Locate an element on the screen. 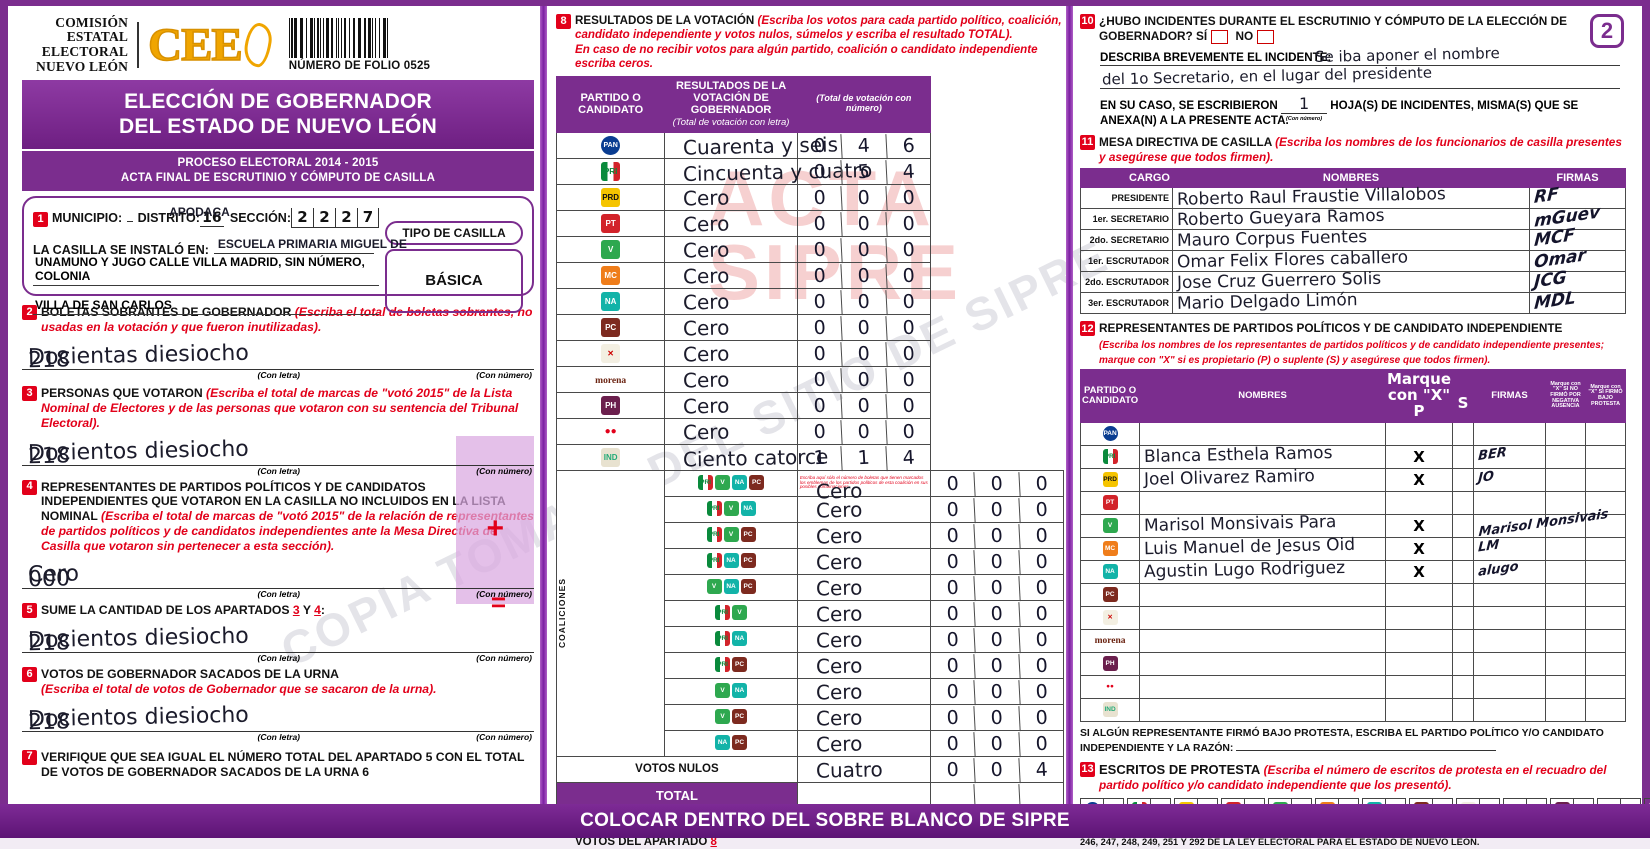 This screenshot has width=1650, height=849. votes-letra-cell: Cincuenta y cuatro is located at coordinates (731, 171).